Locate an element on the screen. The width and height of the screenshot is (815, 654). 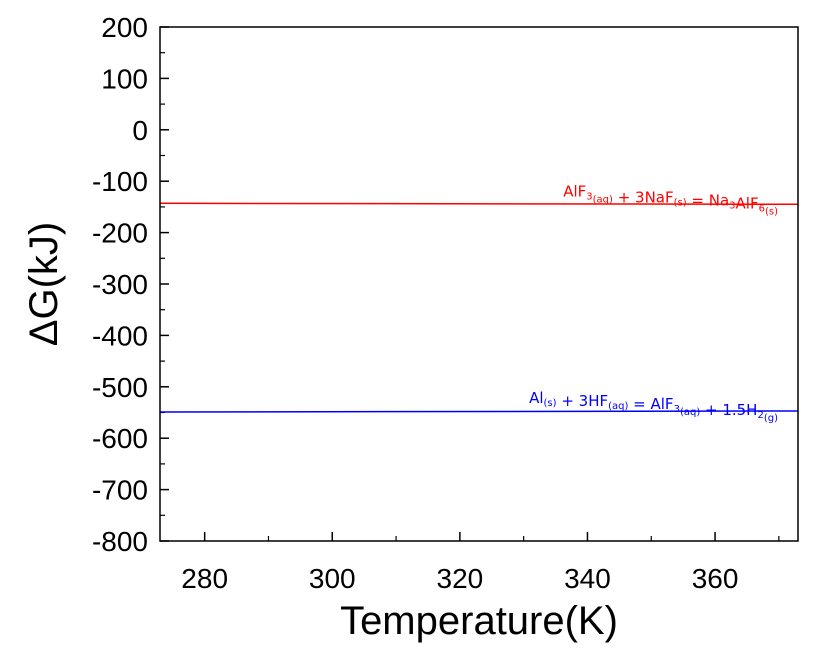
x-tick-label: 360 is located at coordinates (715, 578).